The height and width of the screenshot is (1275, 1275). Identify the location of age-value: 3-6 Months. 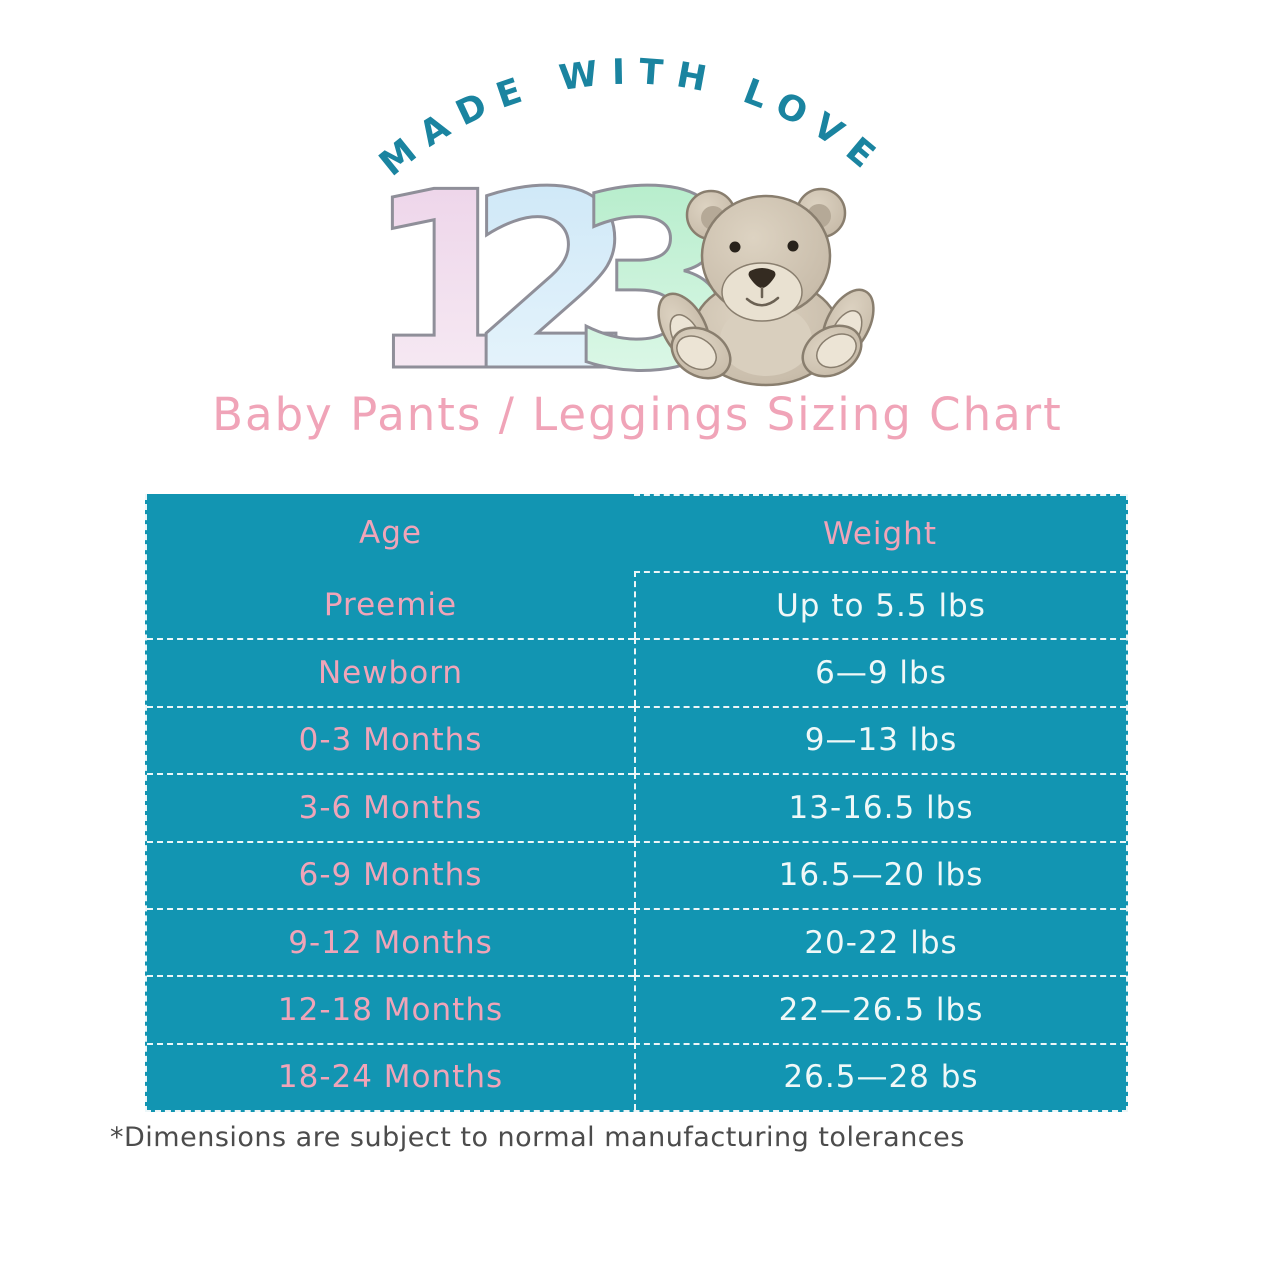
(390, 807).